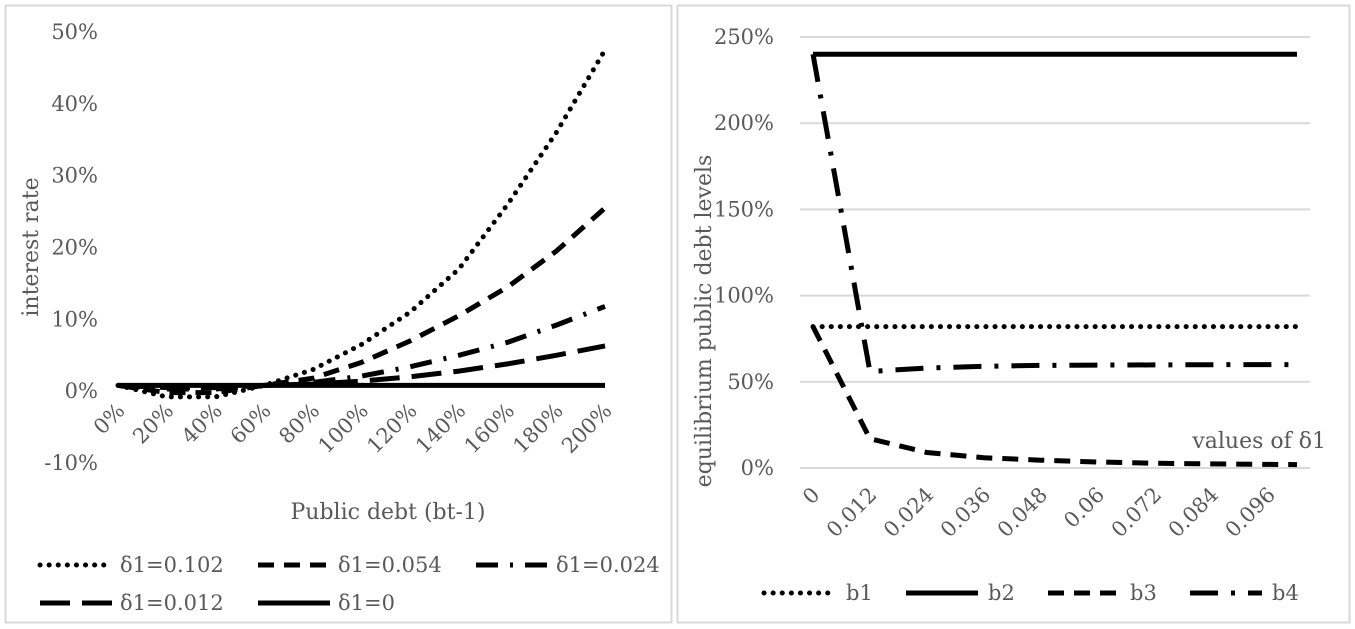 Image resolution: width=1355 pixels, height=629 pixels. What do you see at coordinates (1136, 512) in the screenshot?
I see `right-x-tick-label: 0.072` at bounding box center [1136, 512].